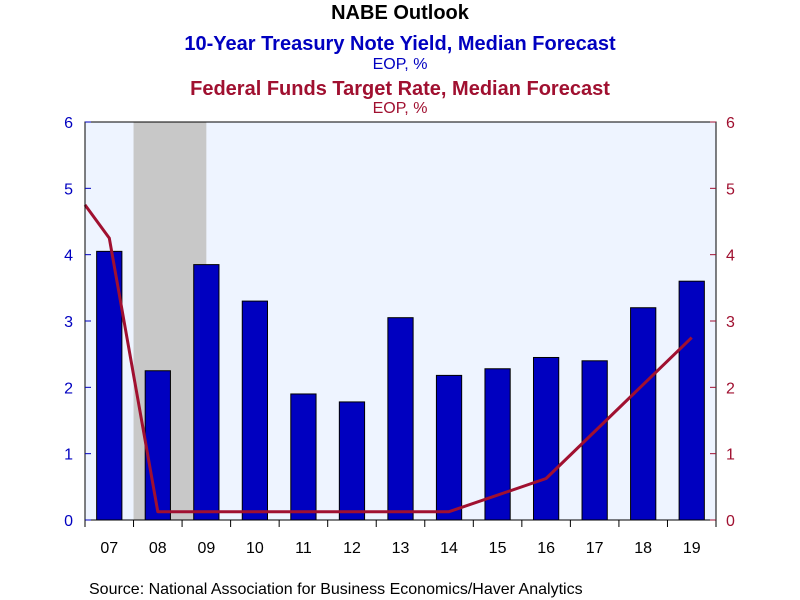  What do you see at coordinates (400, 108) in the screenshot?
I see `chart-subtitle-fedfunds-unit: EOP, %` at bounding box center [400, 108].